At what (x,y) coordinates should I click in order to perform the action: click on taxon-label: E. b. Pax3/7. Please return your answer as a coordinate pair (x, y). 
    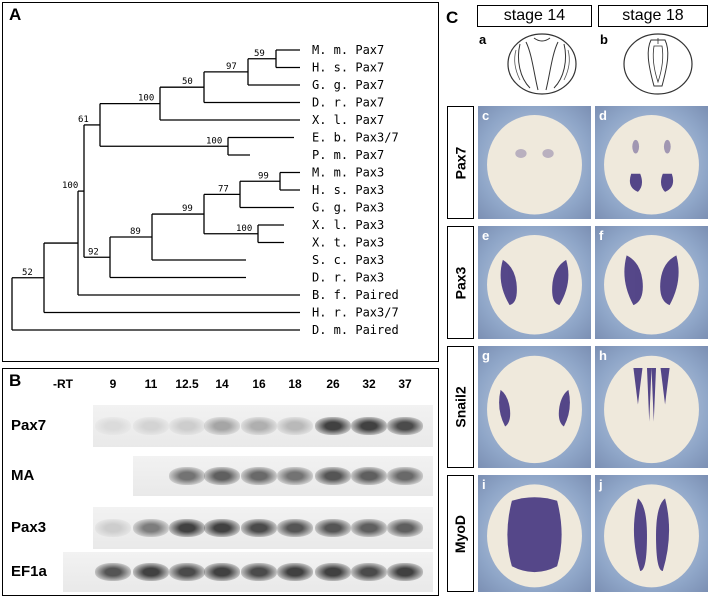
    Looking at the image, I should click on (355, 138).